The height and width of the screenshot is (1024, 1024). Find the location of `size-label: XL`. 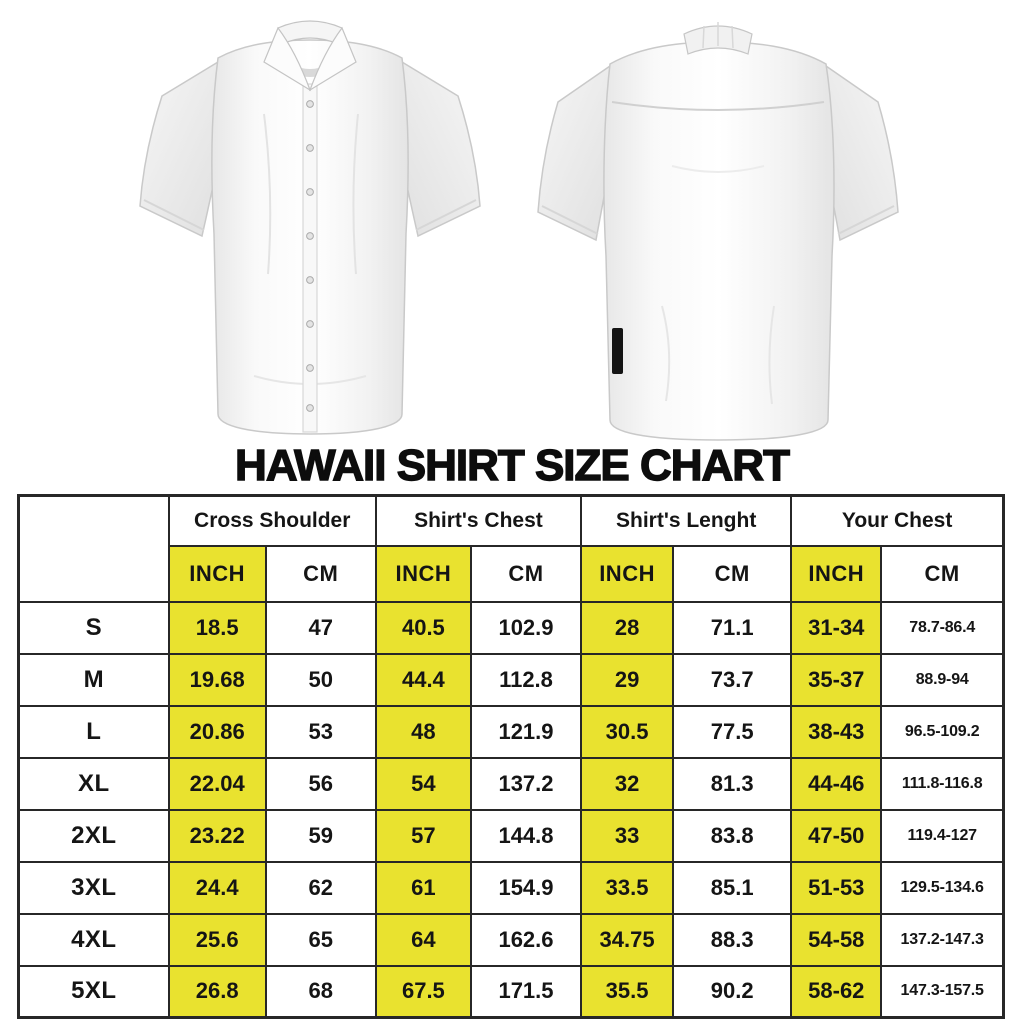

size-label: XL is located at coordinates (93, 783).